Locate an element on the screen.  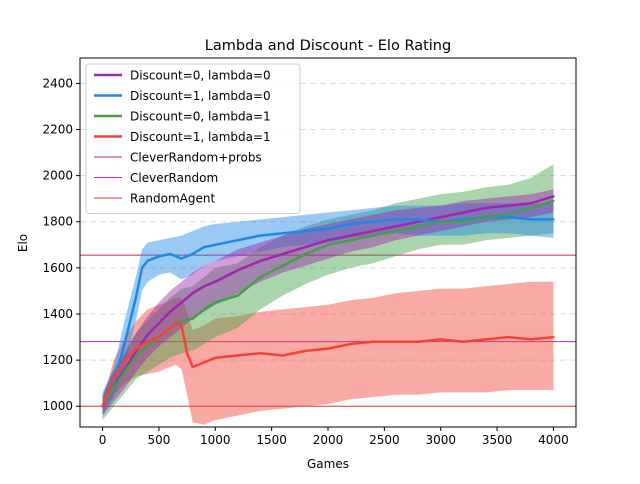
legend-label: Discount=0, lambda=0 is located at coordinates (200, 76).